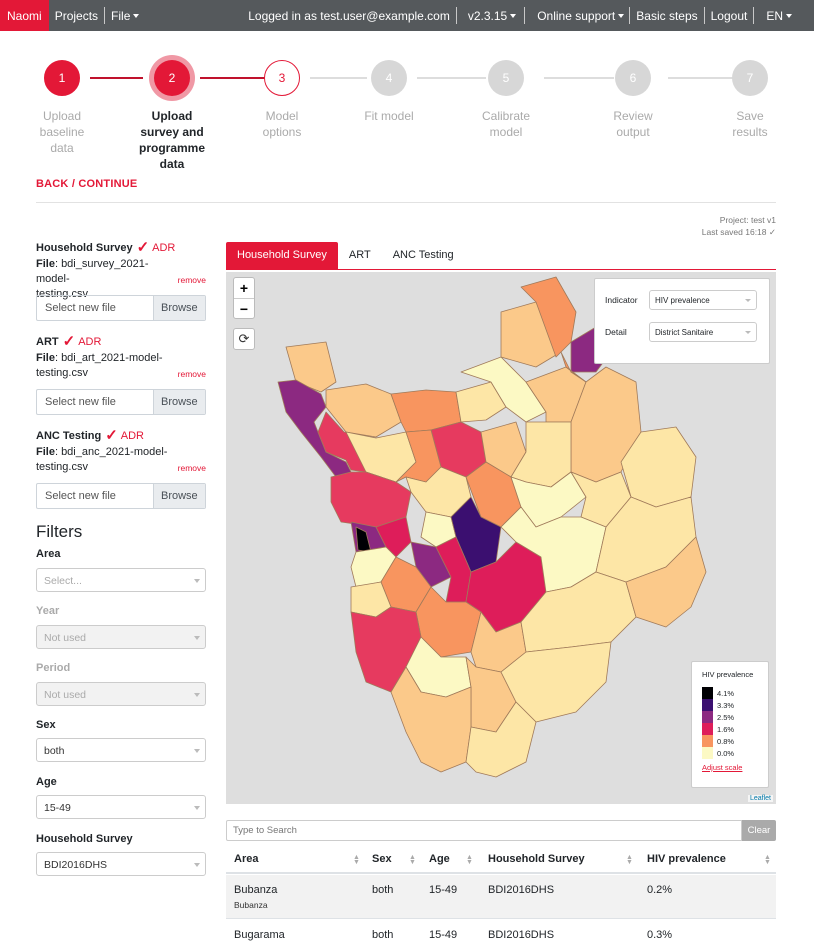  What do you see at coordinates (92, 271) in the screenshot?
I see `file-name-line1: : bdi_survey_2021-model-` at bounding box center [92, 271].